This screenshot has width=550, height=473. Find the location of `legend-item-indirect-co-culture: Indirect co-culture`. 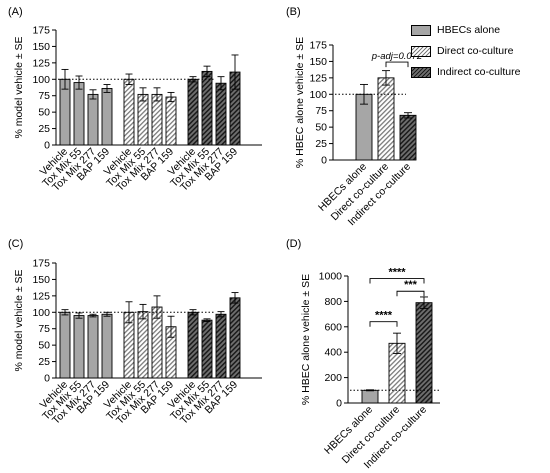

legend-item-indirect-co-culture: Indirect co-culture is located at coordinates (465, 72).